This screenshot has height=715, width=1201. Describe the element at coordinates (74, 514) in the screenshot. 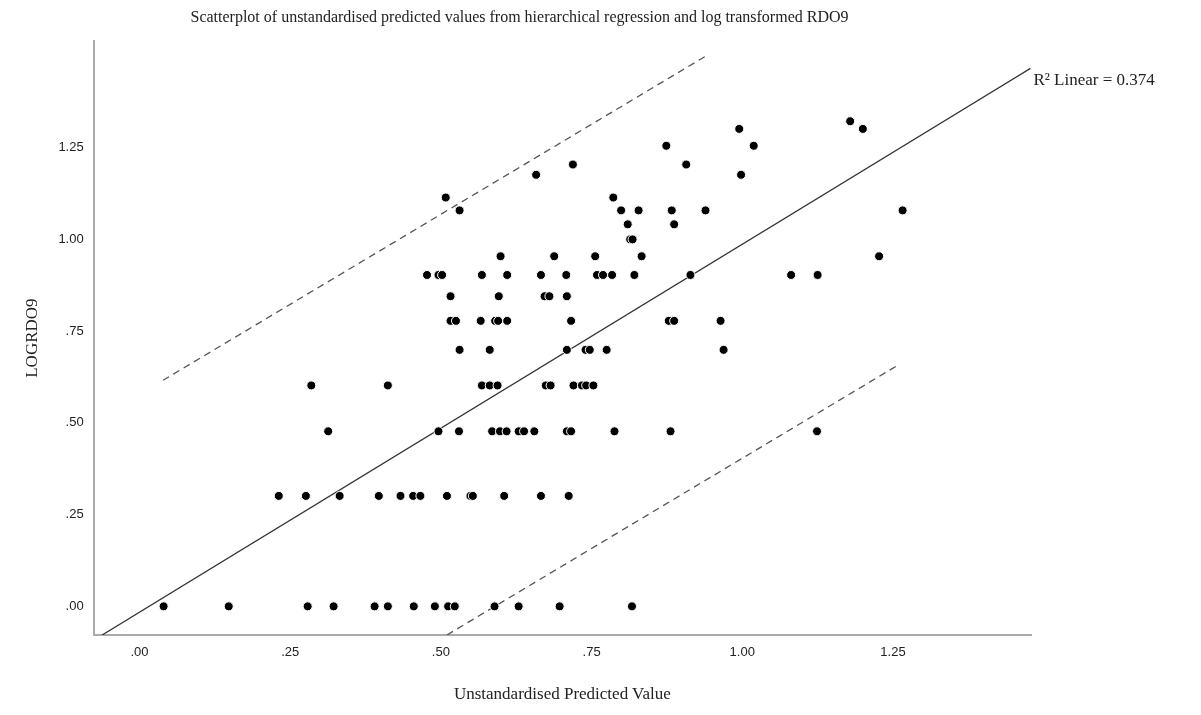

I see `y-tick-label: .25` at that location.